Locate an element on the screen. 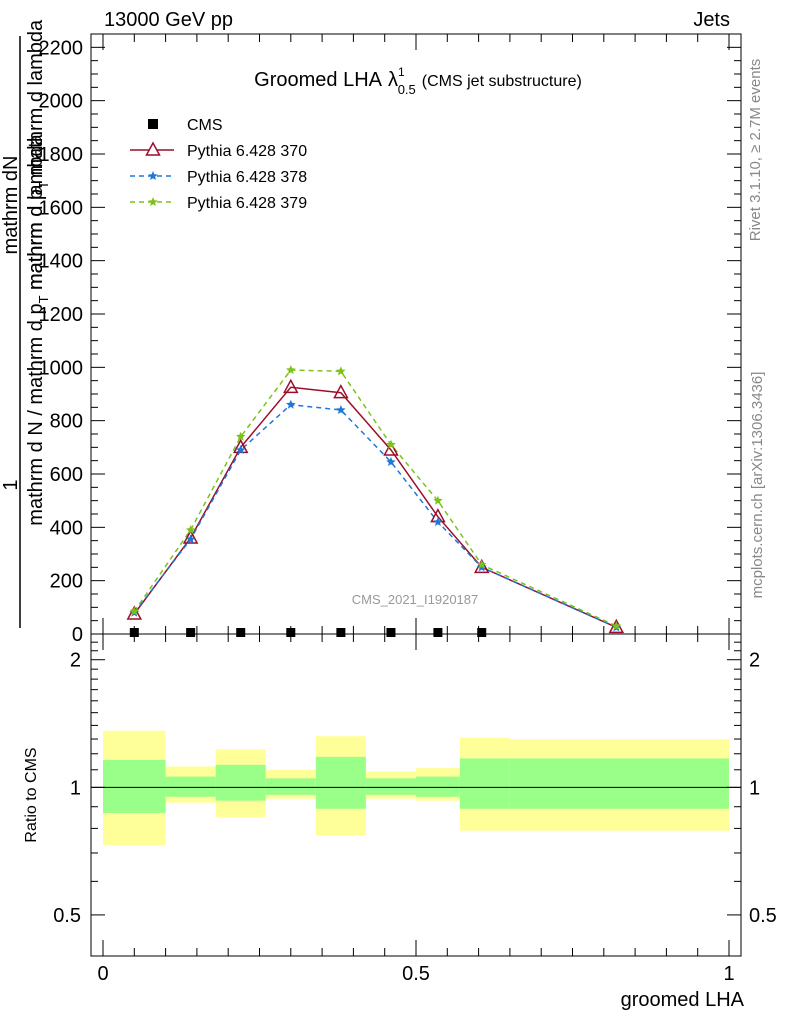 Image resolution: width=786 pixels, height=1024 pixels. y-label-numerator-1: 1 is located at coordinates (11, 484).